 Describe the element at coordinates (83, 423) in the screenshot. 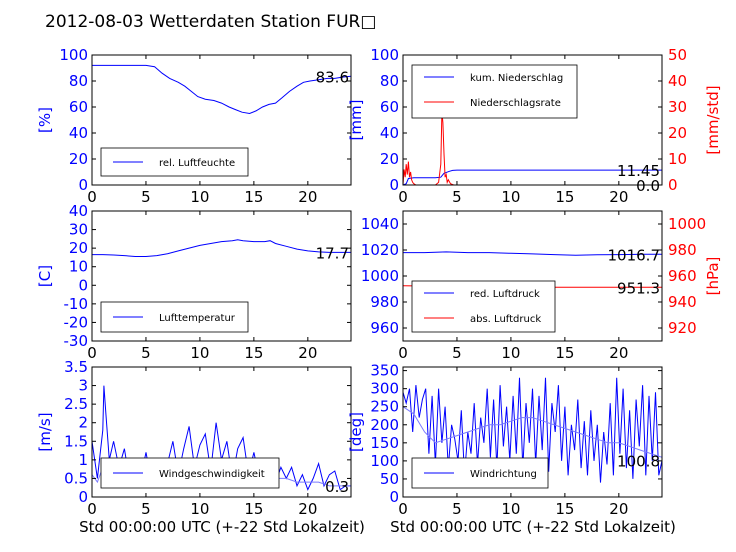

I see `y-tick-label: 2` at that location.